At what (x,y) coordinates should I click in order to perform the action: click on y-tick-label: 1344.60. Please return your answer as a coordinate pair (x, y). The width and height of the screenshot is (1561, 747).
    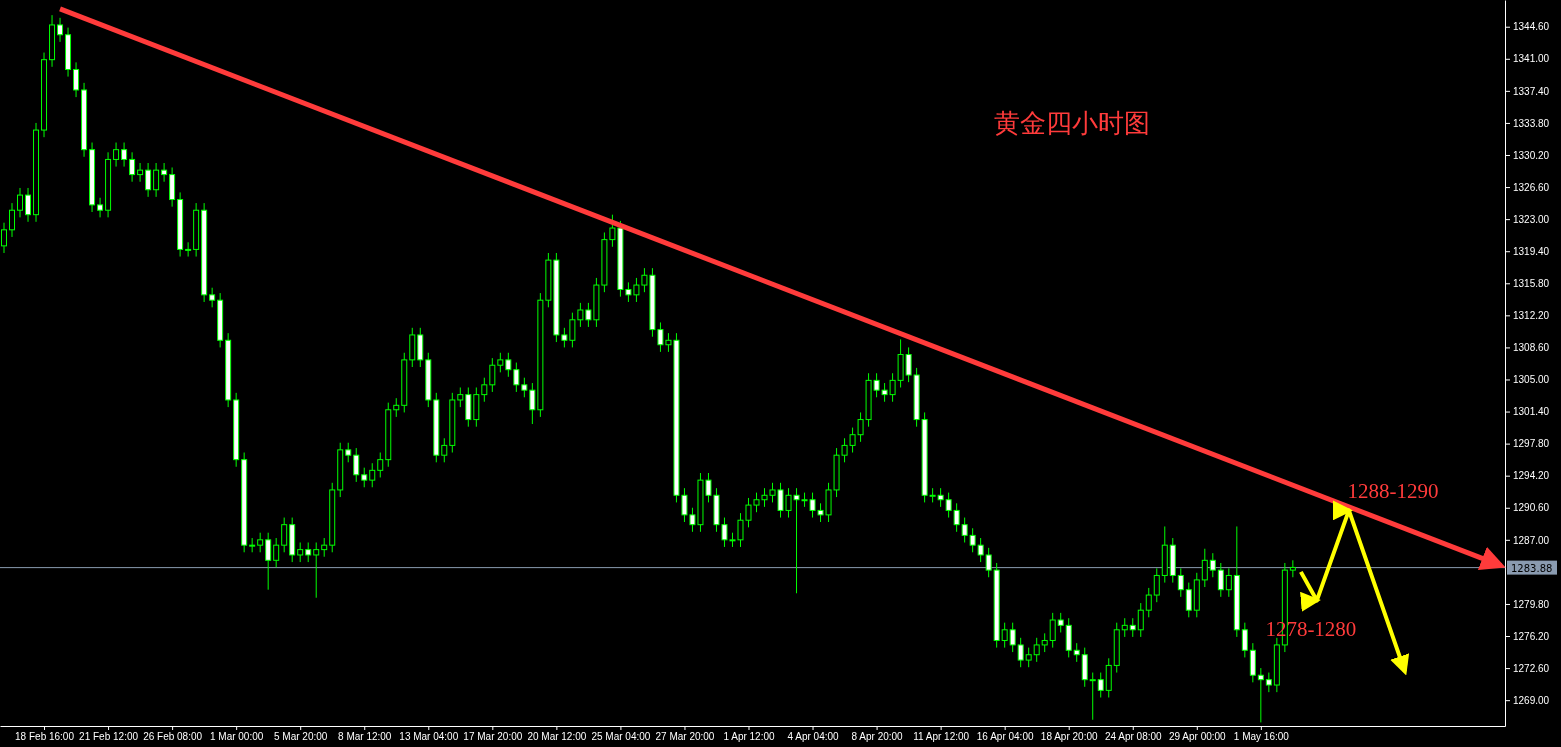
    Looking at the image, I should click on (1531, 27).